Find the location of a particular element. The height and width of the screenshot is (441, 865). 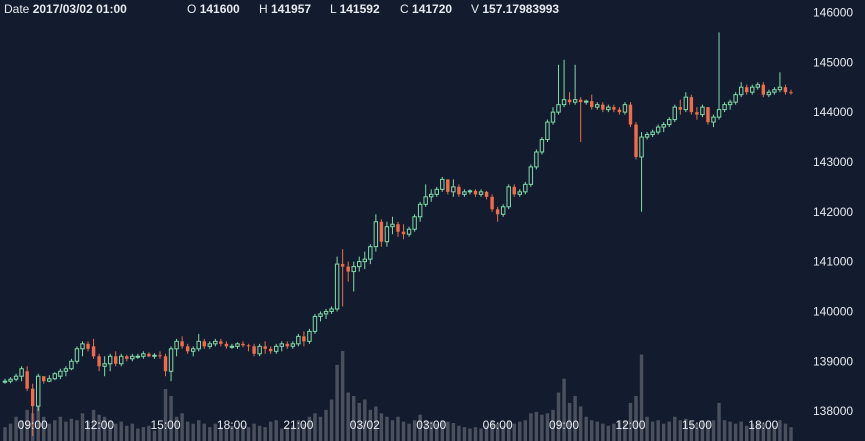

y-tick-label: 141000 is located at coordinates (833, 262).